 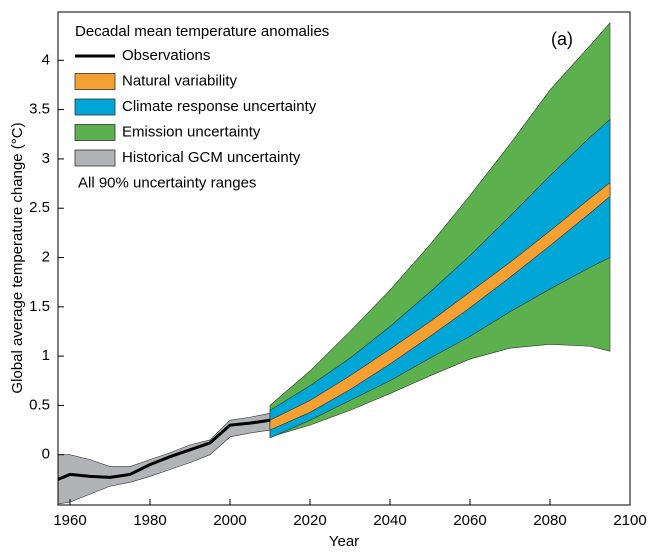 I want to click on legend-title: Decadal mean temperature anomalies, so click(x=202, y=31).